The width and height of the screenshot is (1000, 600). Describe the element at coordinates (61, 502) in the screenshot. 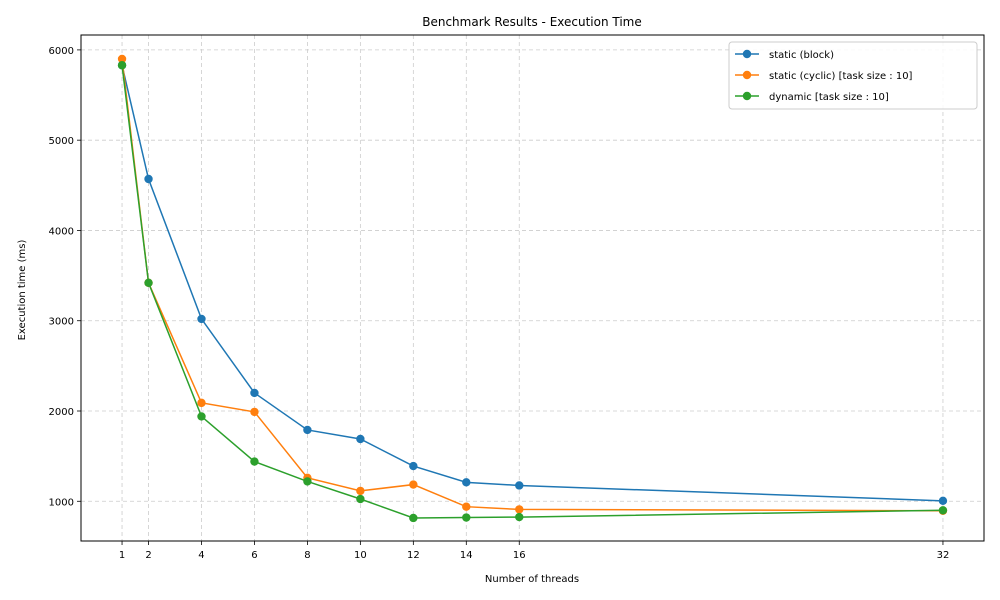

I see `y-tick-label: 1000` at that location.